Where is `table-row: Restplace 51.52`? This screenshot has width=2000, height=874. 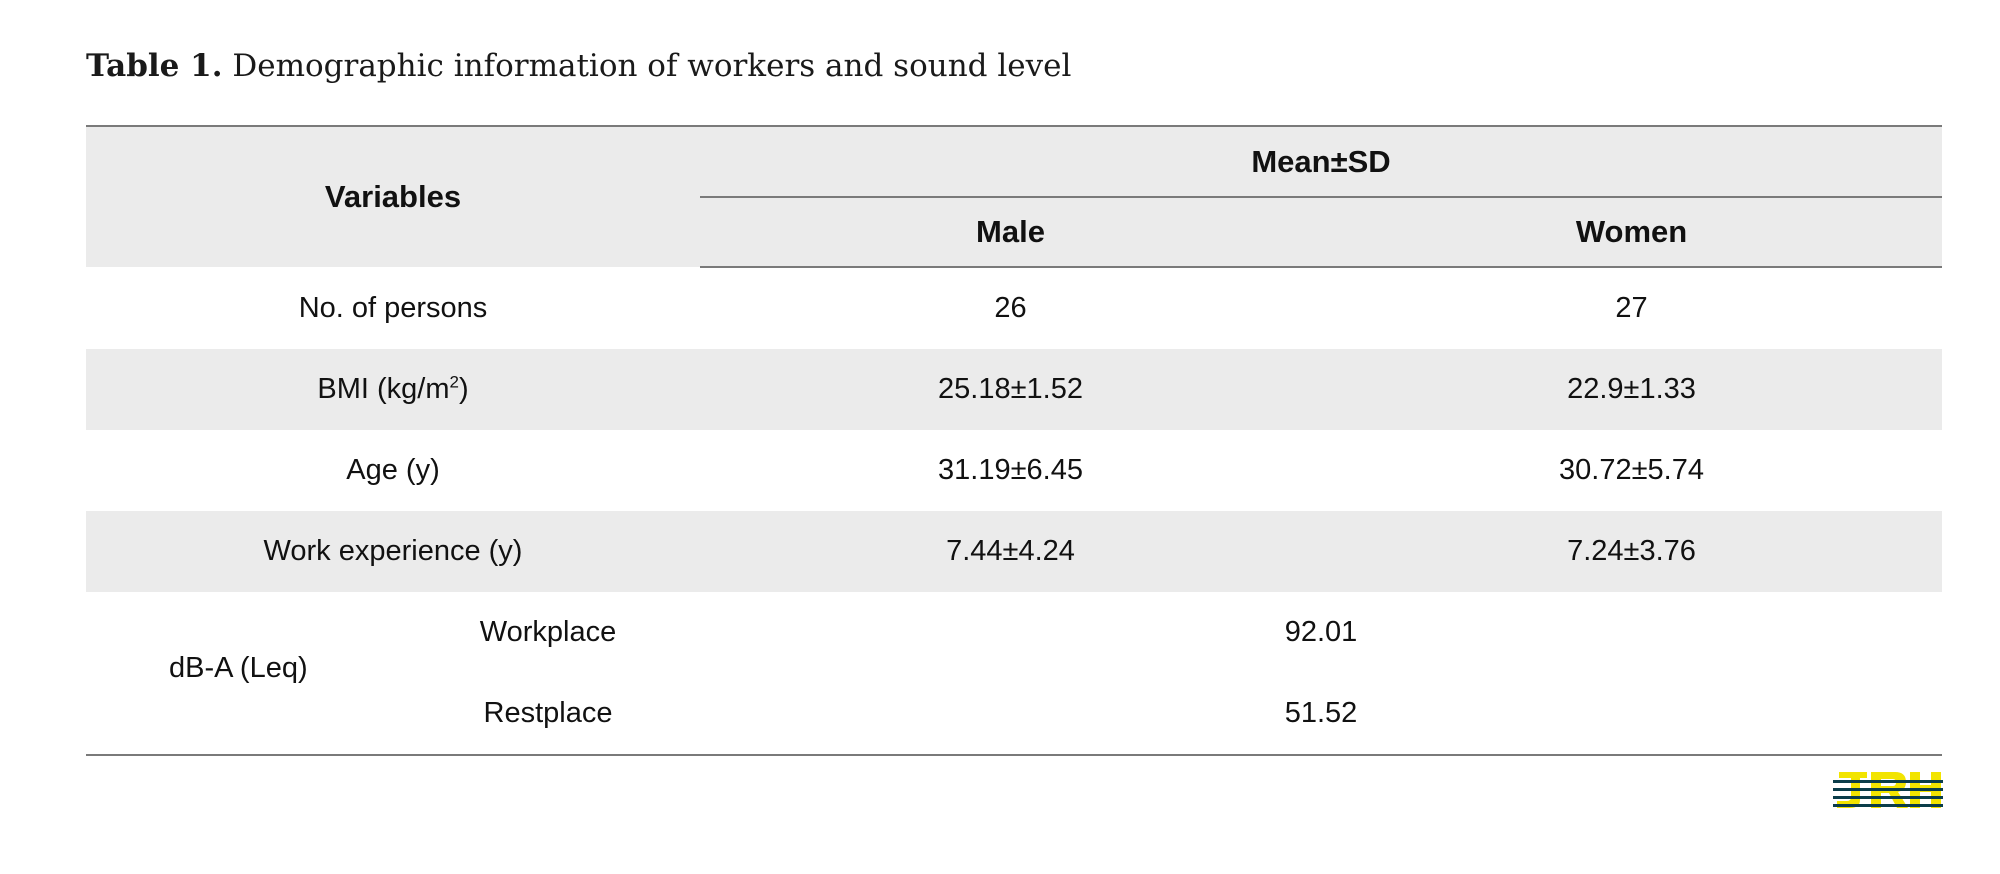 table-row: Restplace 51.52 is located at coordinates (1014, 714).